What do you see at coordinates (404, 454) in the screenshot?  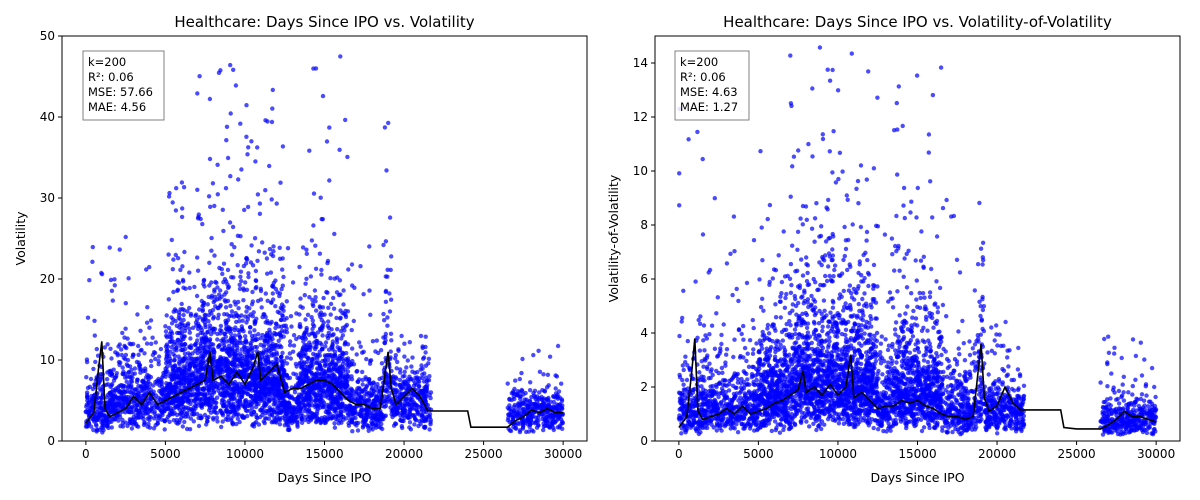 I see `x-tick-label: 20000` at bounding box center [404, 454].